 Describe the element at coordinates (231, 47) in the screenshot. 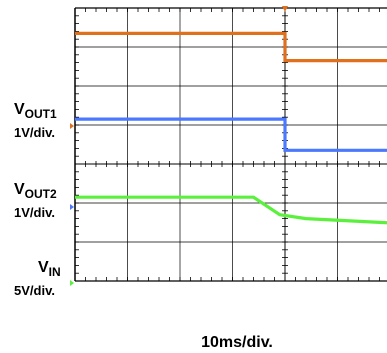

I see `trace-vout1` at that location.